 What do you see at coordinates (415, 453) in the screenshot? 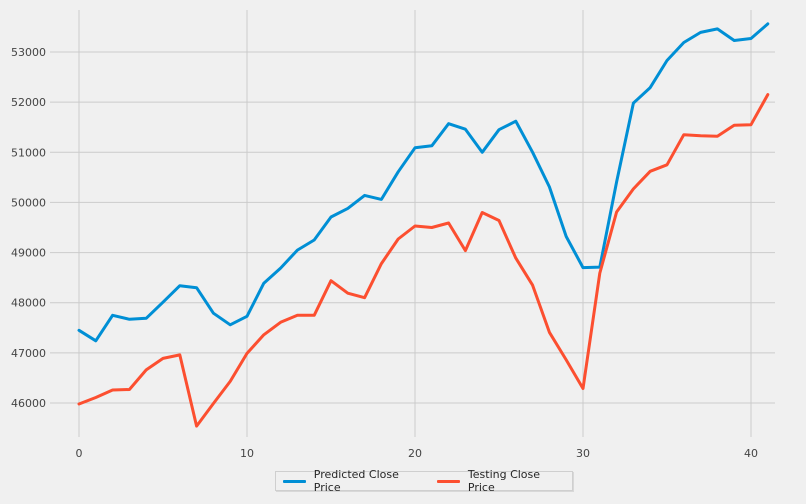
I see `x-tick-label: 20` at bounding box center [415, 453].